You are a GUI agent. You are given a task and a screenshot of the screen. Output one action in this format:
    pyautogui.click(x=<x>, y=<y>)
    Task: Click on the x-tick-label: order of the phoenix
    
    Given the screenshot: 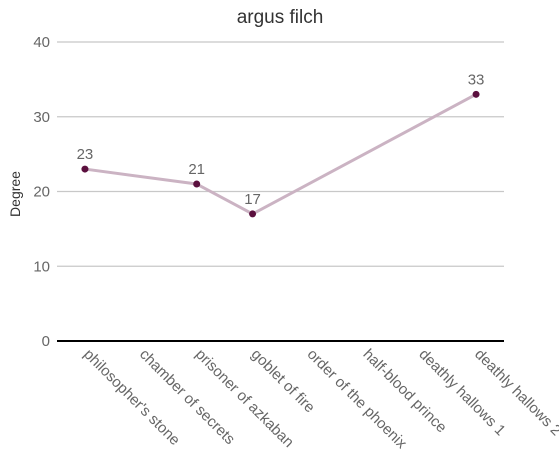 What is the action you would take?
    pyautogui.click(x=357, y=399)
    